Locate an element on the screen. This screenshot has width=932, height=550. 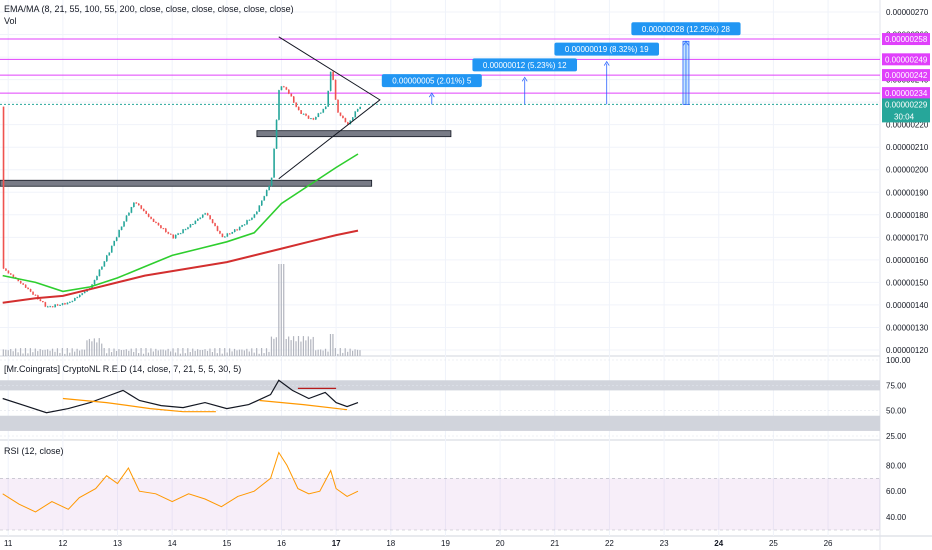
volume-label: Vol is located at coordinates (10, 21).